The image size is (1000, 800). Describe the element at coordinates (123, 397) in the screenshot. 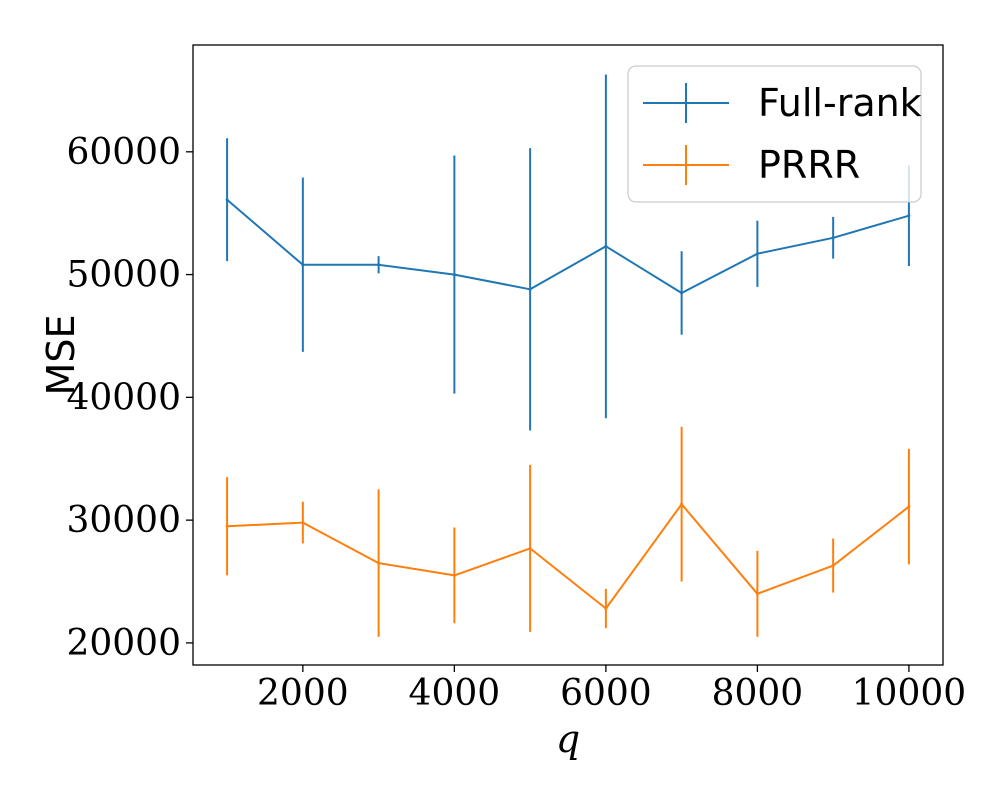

I see `y-tick-label: 40000` at that location.